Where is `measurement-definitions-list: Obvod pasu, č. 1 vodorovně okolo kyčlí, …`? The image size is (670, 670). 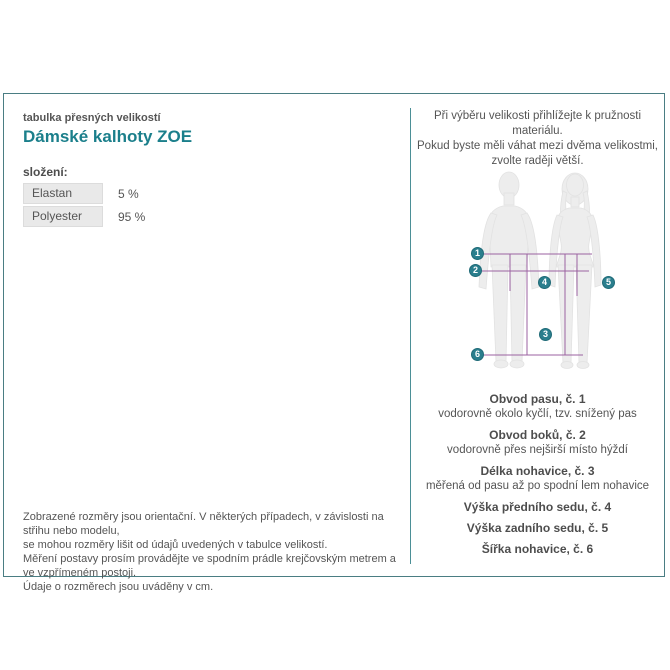 measurement-definitions-list: Obvod pasu, č. 1 vodorovně okolo kyčlí, … is located at coordinates (537, 476).